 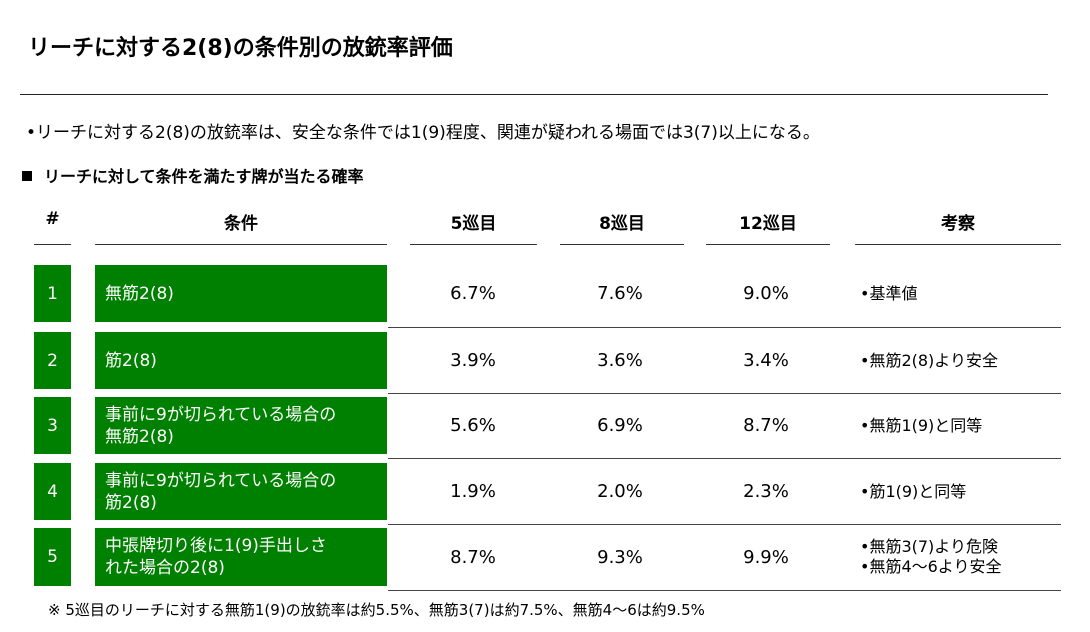 I want to click on title-divider, so click(x=534, y=94).